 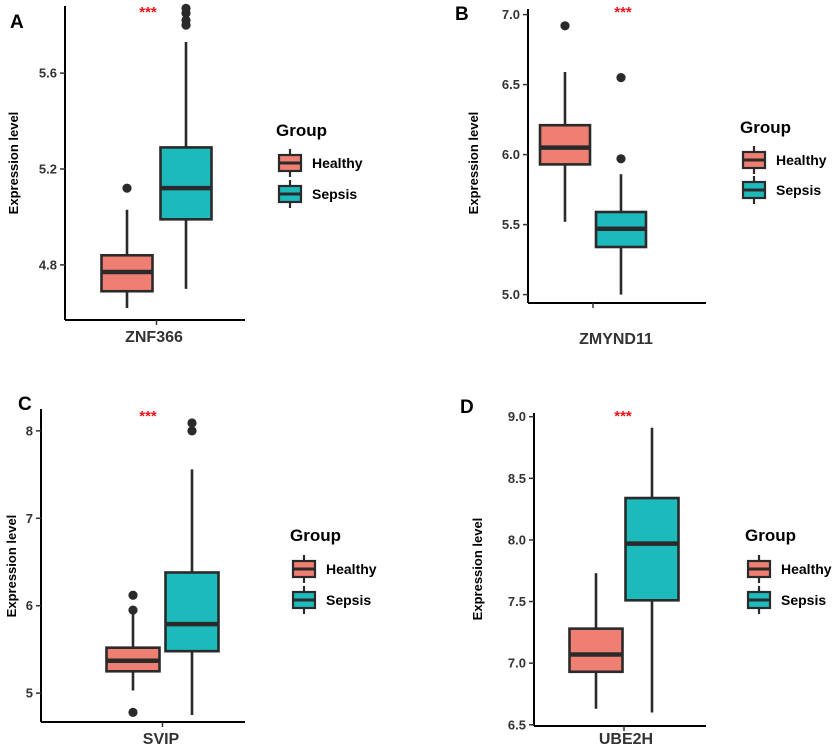 I want to click on x-tick-label: ZNF366, so click(x=154, y=337).